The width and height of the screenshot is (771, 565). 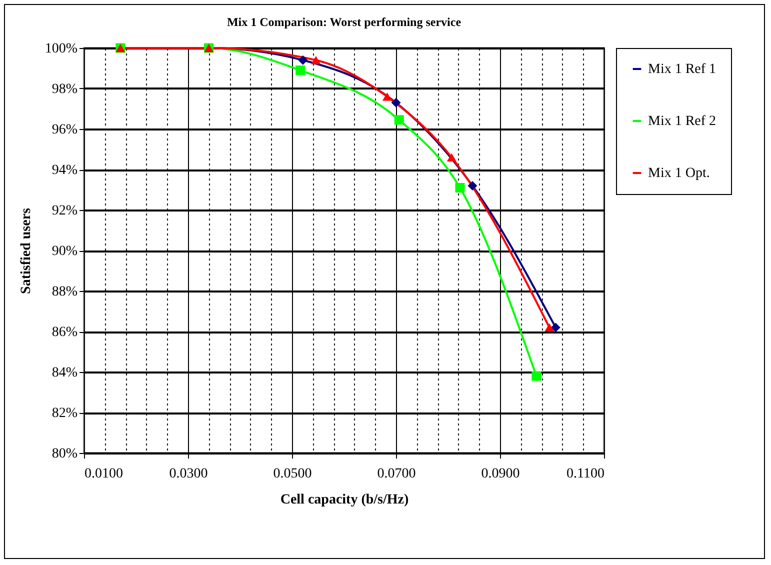 What do you see at coordinates (292, 474) in the screenshot?
I see `x-tick-label: 0.0500` at bounding box center [292, 474].